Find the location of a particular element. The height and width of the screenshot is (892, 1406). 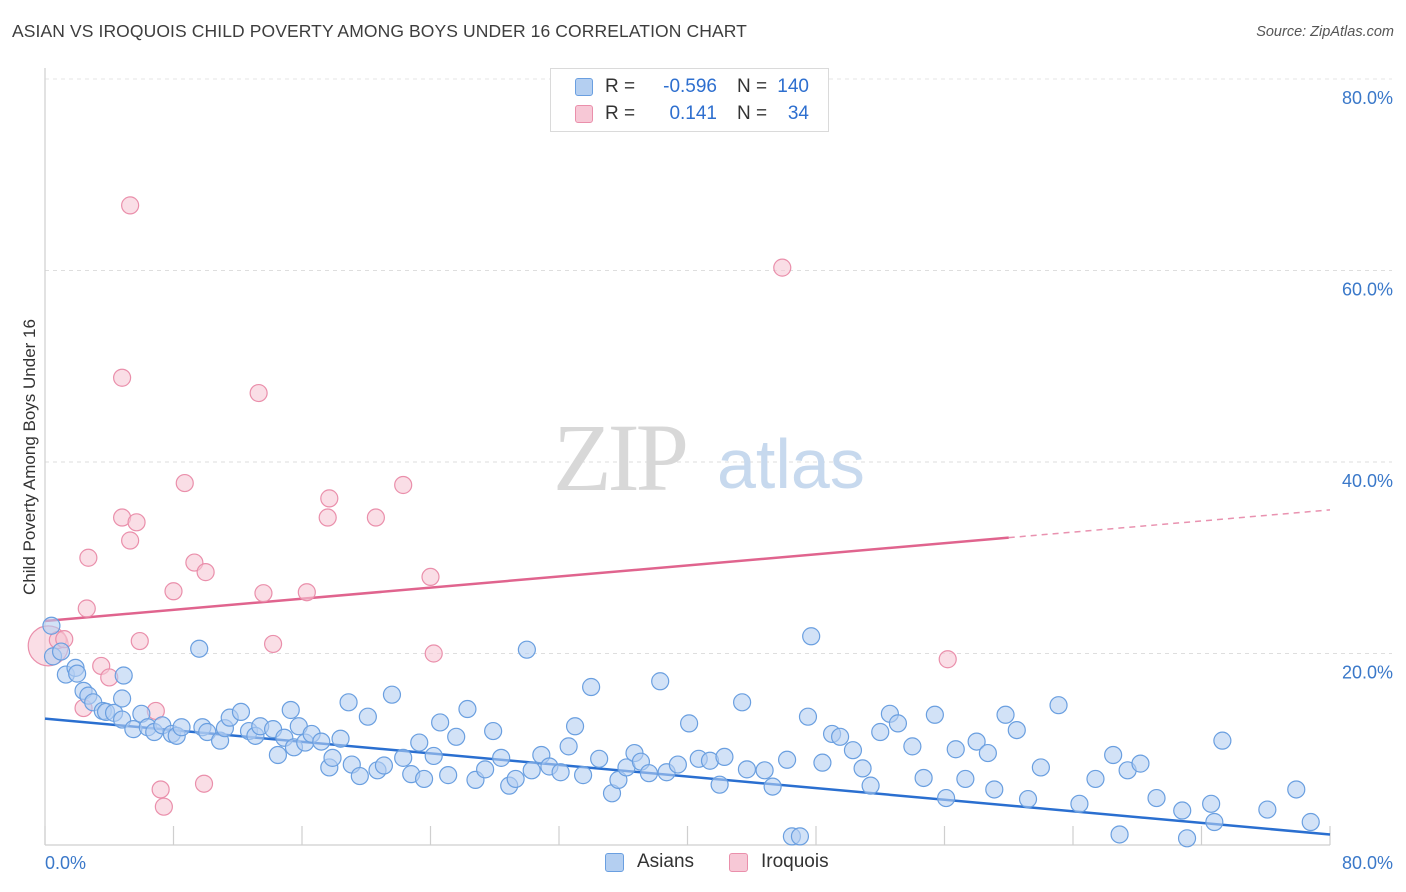

x-tick-label: 0.0% is located at coordinates (65, 863).